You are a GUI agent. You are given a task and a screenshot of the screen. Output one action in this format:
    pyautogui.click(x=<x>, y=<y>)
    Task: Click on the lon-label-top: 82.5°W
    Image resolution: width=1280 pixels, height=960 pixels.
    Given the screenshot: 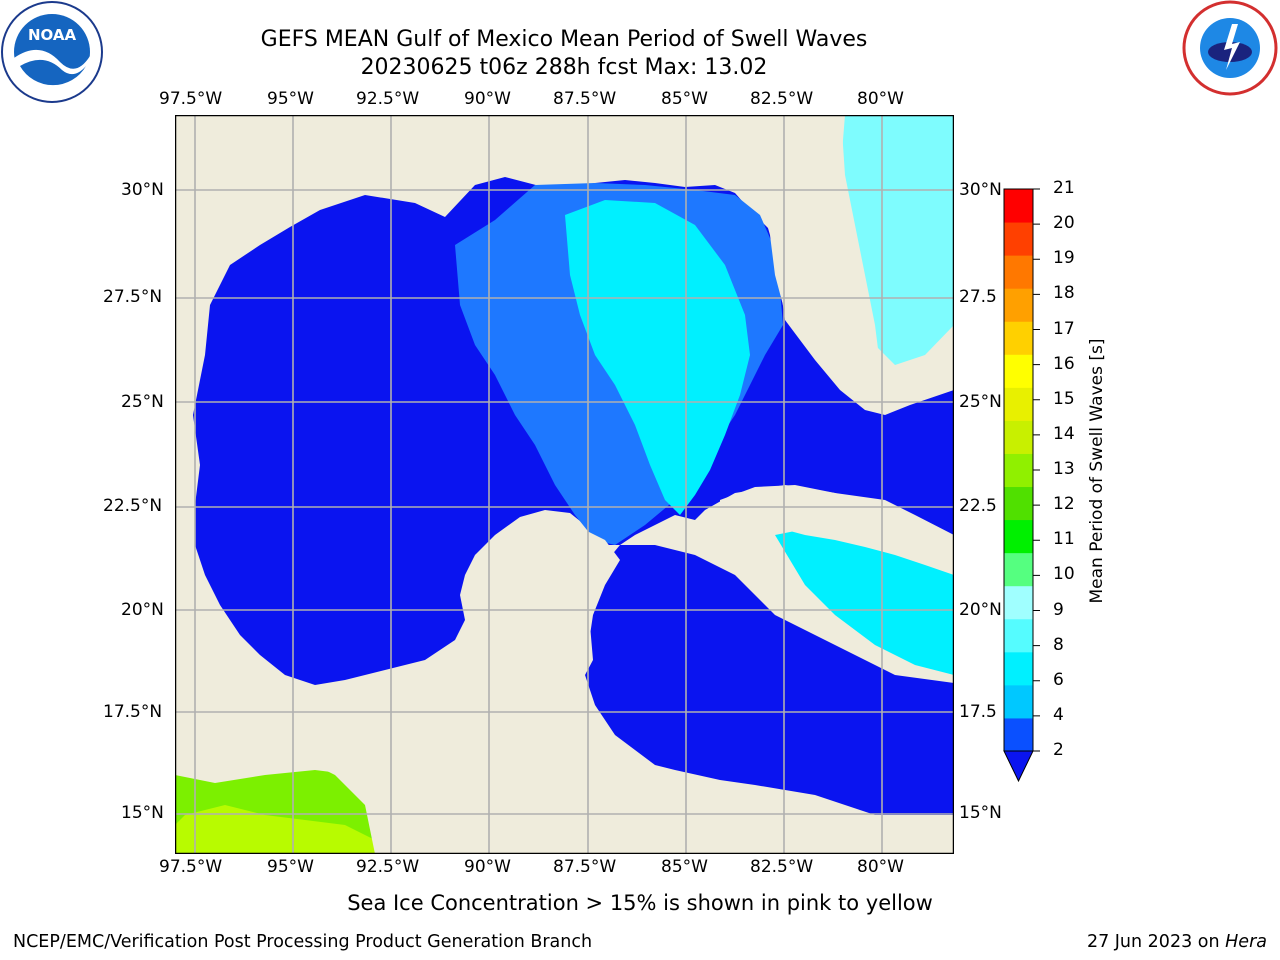 What is the action you would take?
    pyautogui.click(x=782, y=99)
    